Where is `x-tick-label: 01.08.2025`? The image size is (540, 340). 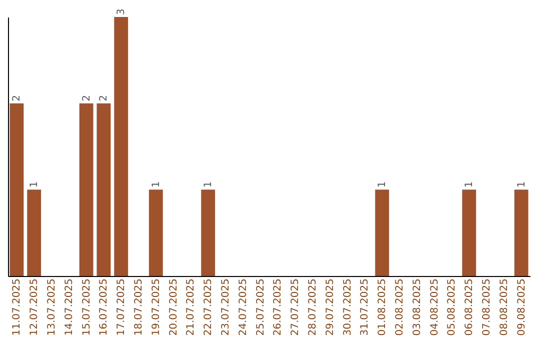
x-tick-label: 01.08.2025 is located at coordinates (382, 307).